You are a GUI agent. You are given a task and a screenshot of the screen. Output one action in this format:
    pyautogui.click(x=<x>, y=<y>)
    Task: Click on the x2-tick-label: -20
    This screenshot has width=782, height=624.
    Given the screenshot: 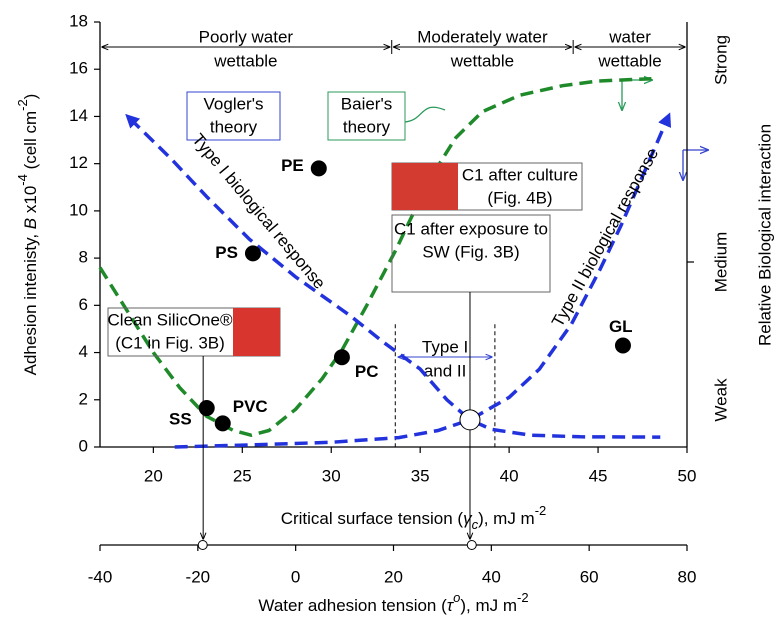 What is the action you would take?
    pyautogui.click(x=198, y=576)
    